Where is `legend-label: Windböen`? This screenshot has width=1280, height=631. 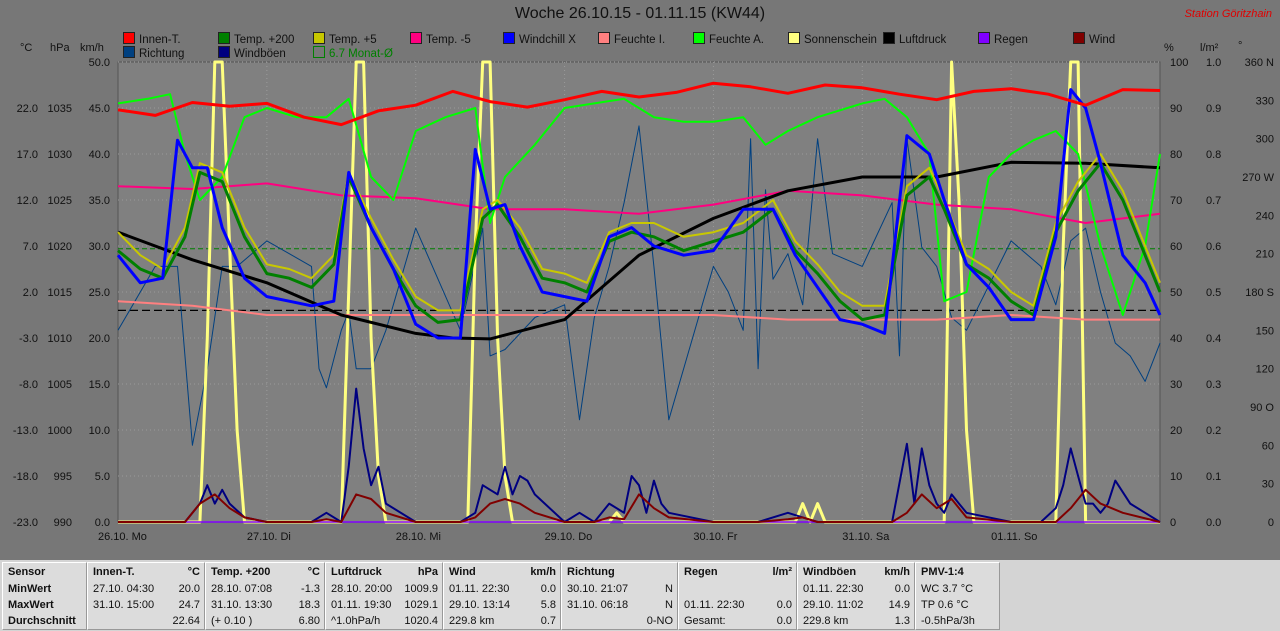 legend-label: Windböen is located at coordinates (260, 54).